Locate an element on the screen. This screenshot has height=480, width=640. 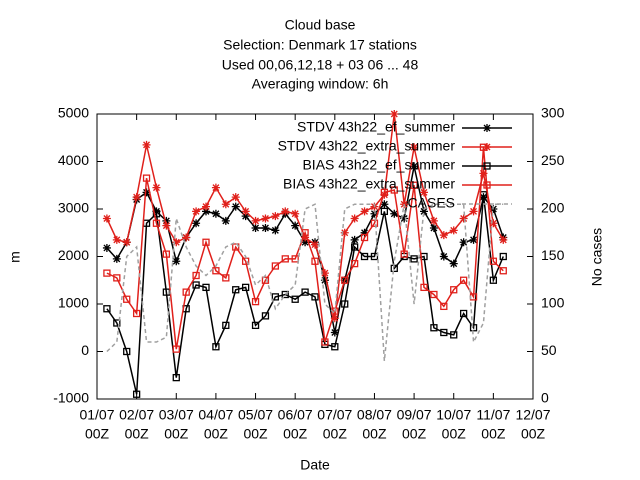
x-tick-label: 05/07 is located at coordinates (255, 415).